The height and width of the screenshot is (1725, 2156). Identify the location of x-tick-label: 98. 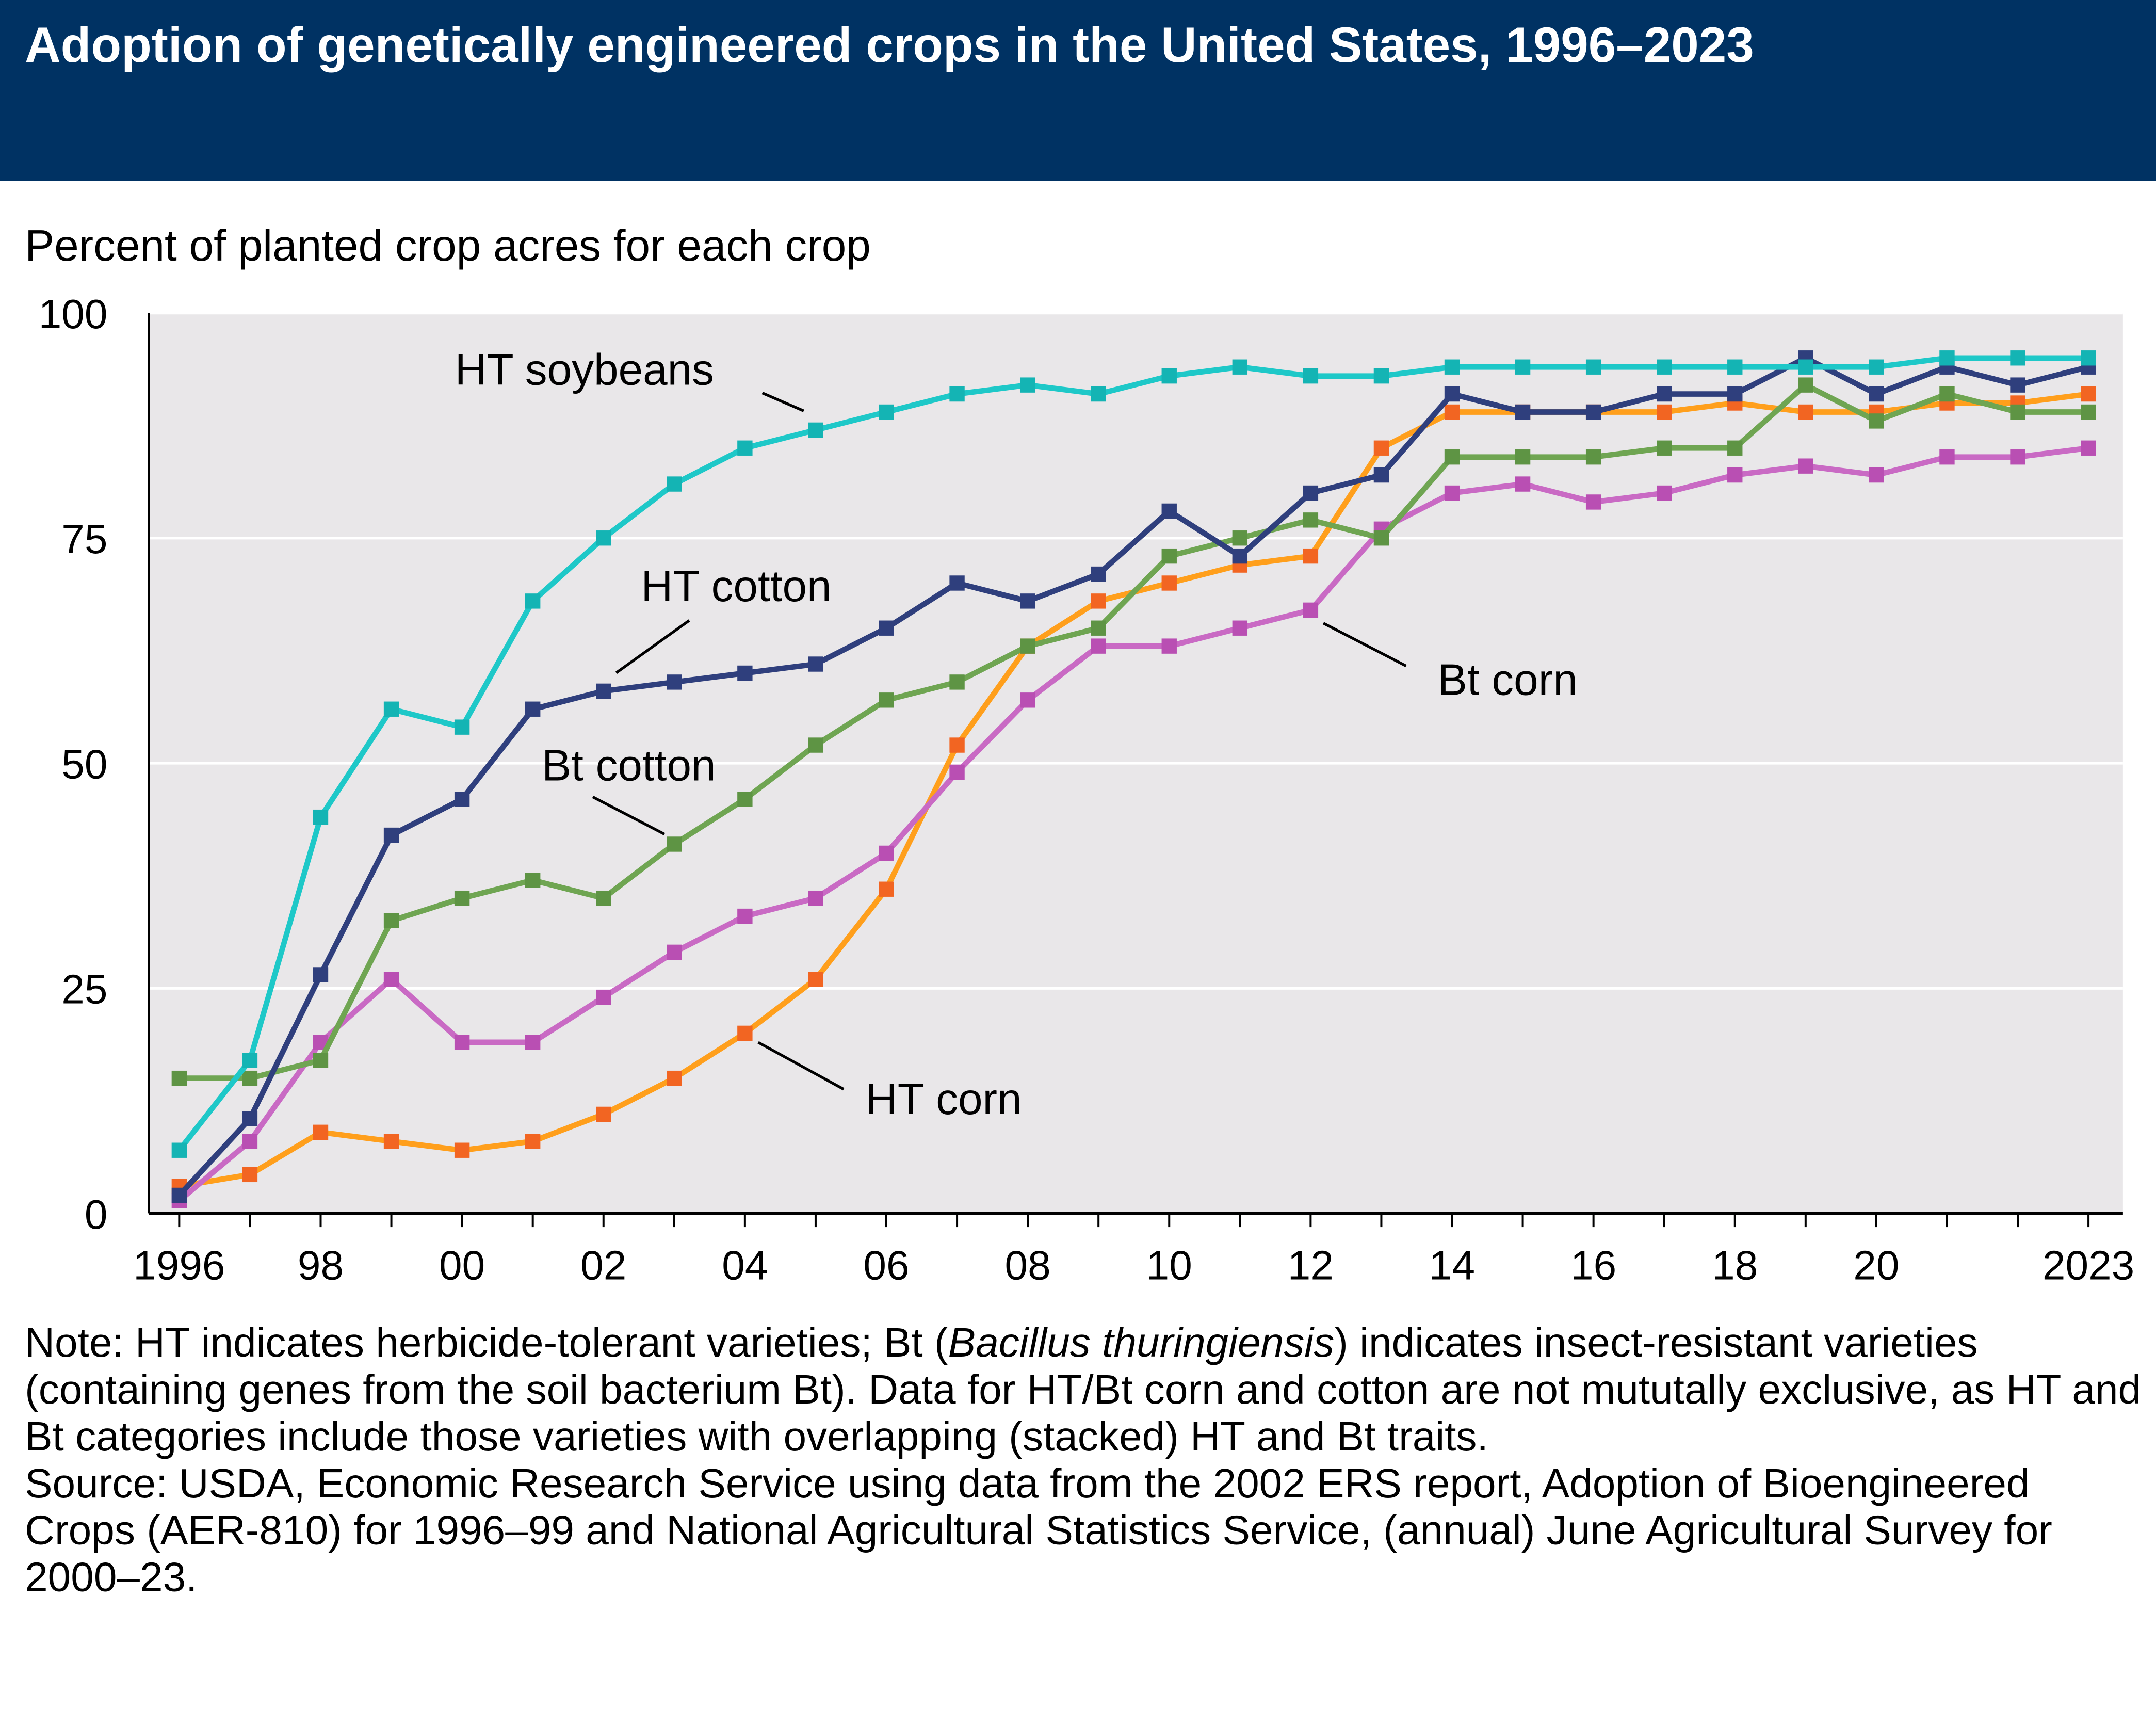
(321, 1265).